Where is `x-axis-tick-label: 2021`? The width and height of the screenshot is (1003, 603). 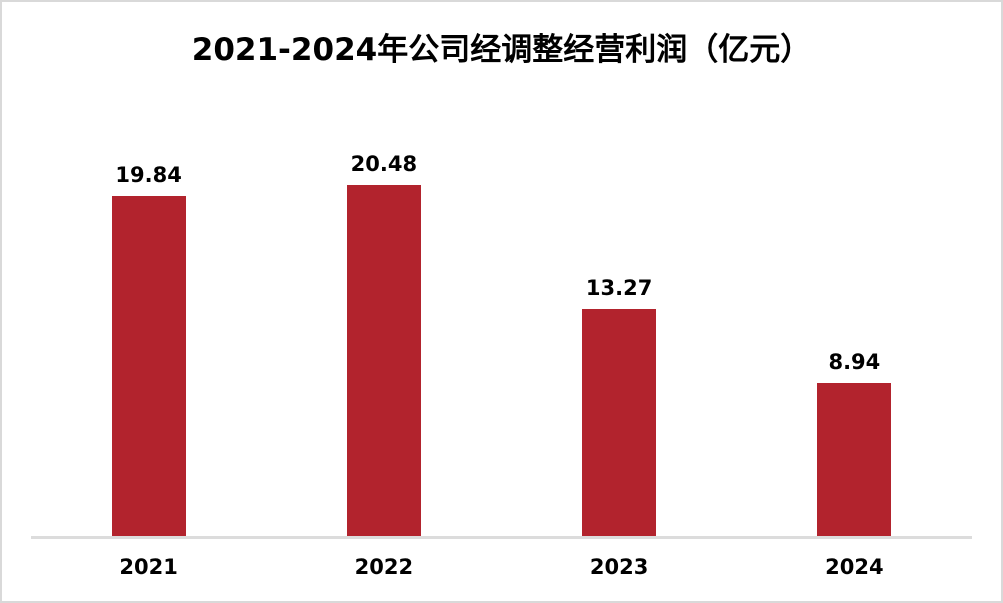
x-axis-tick-label: 2021 is located at coordinates (148, 567).